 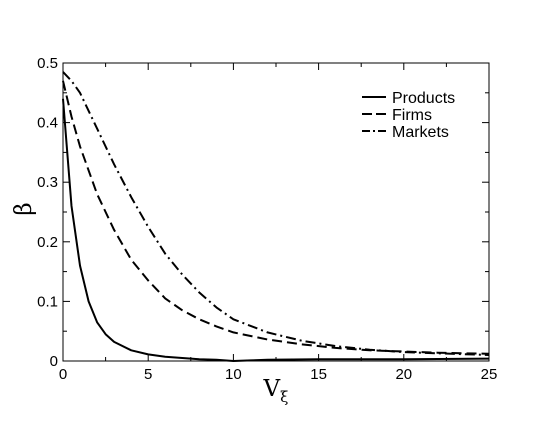 I want to click on x-tick-label: 15, so click(x=318, y=374).